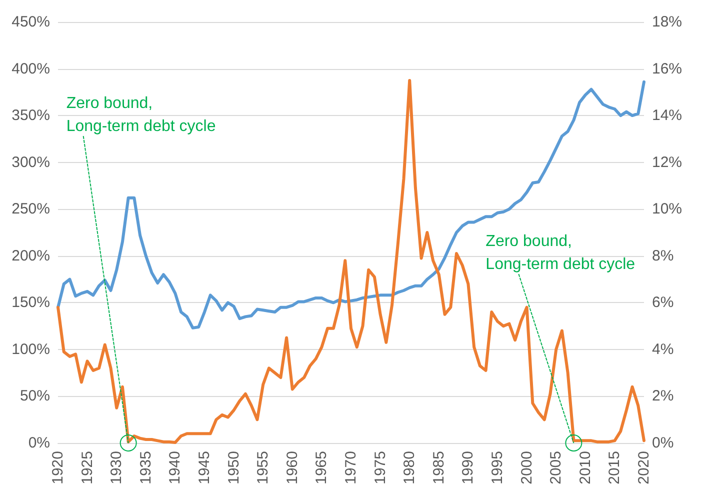 The height and width of the screenshot is (503, 706). What do you see at coordinates (263, 467) in the screenshot?
I see `x-tick-label: 1955` at bounding box center [263, 467].